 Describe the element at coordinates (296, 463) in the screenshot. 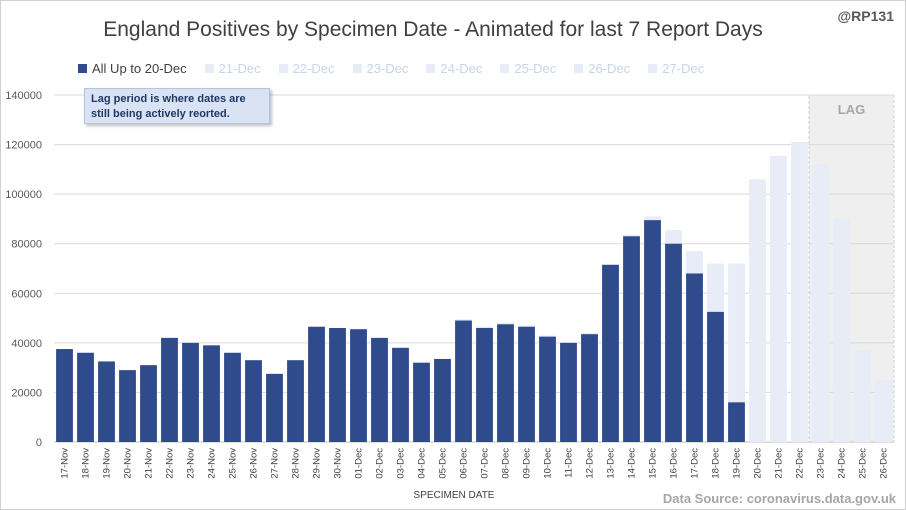

I see `x-tick-label: 28-Nov` at that location.